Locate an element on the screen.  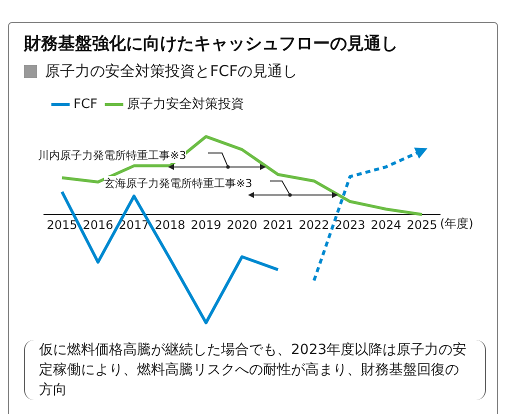
x-tick-label: 2016 is located at coordinates (98, 225).